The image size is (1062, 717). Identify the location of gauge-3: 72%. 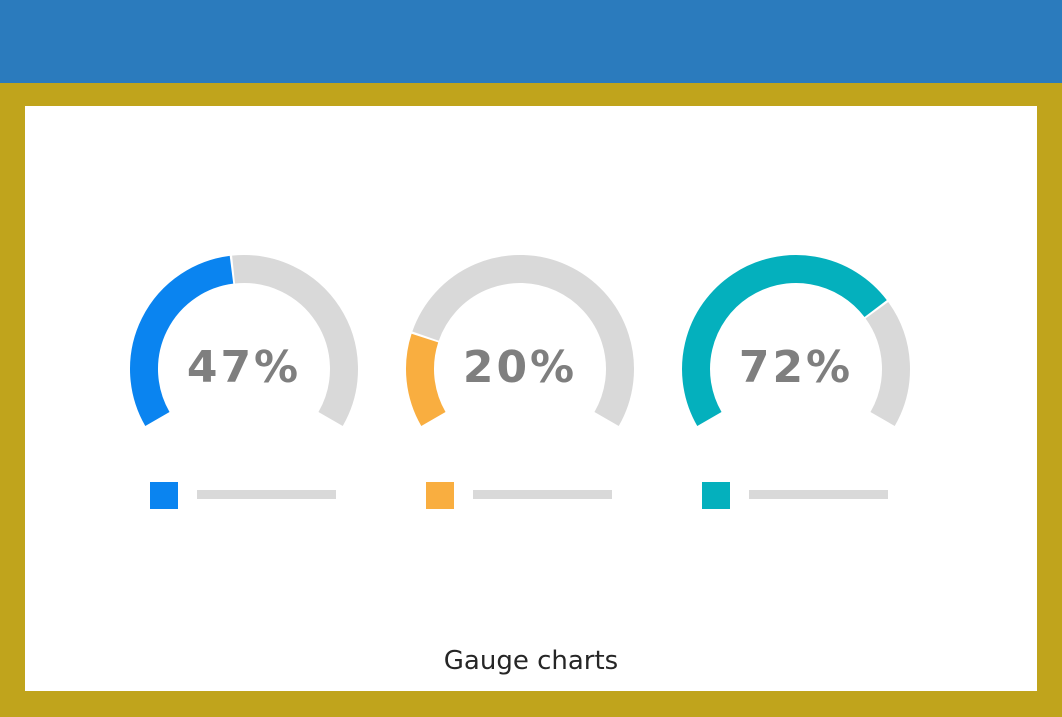
(796, 382).